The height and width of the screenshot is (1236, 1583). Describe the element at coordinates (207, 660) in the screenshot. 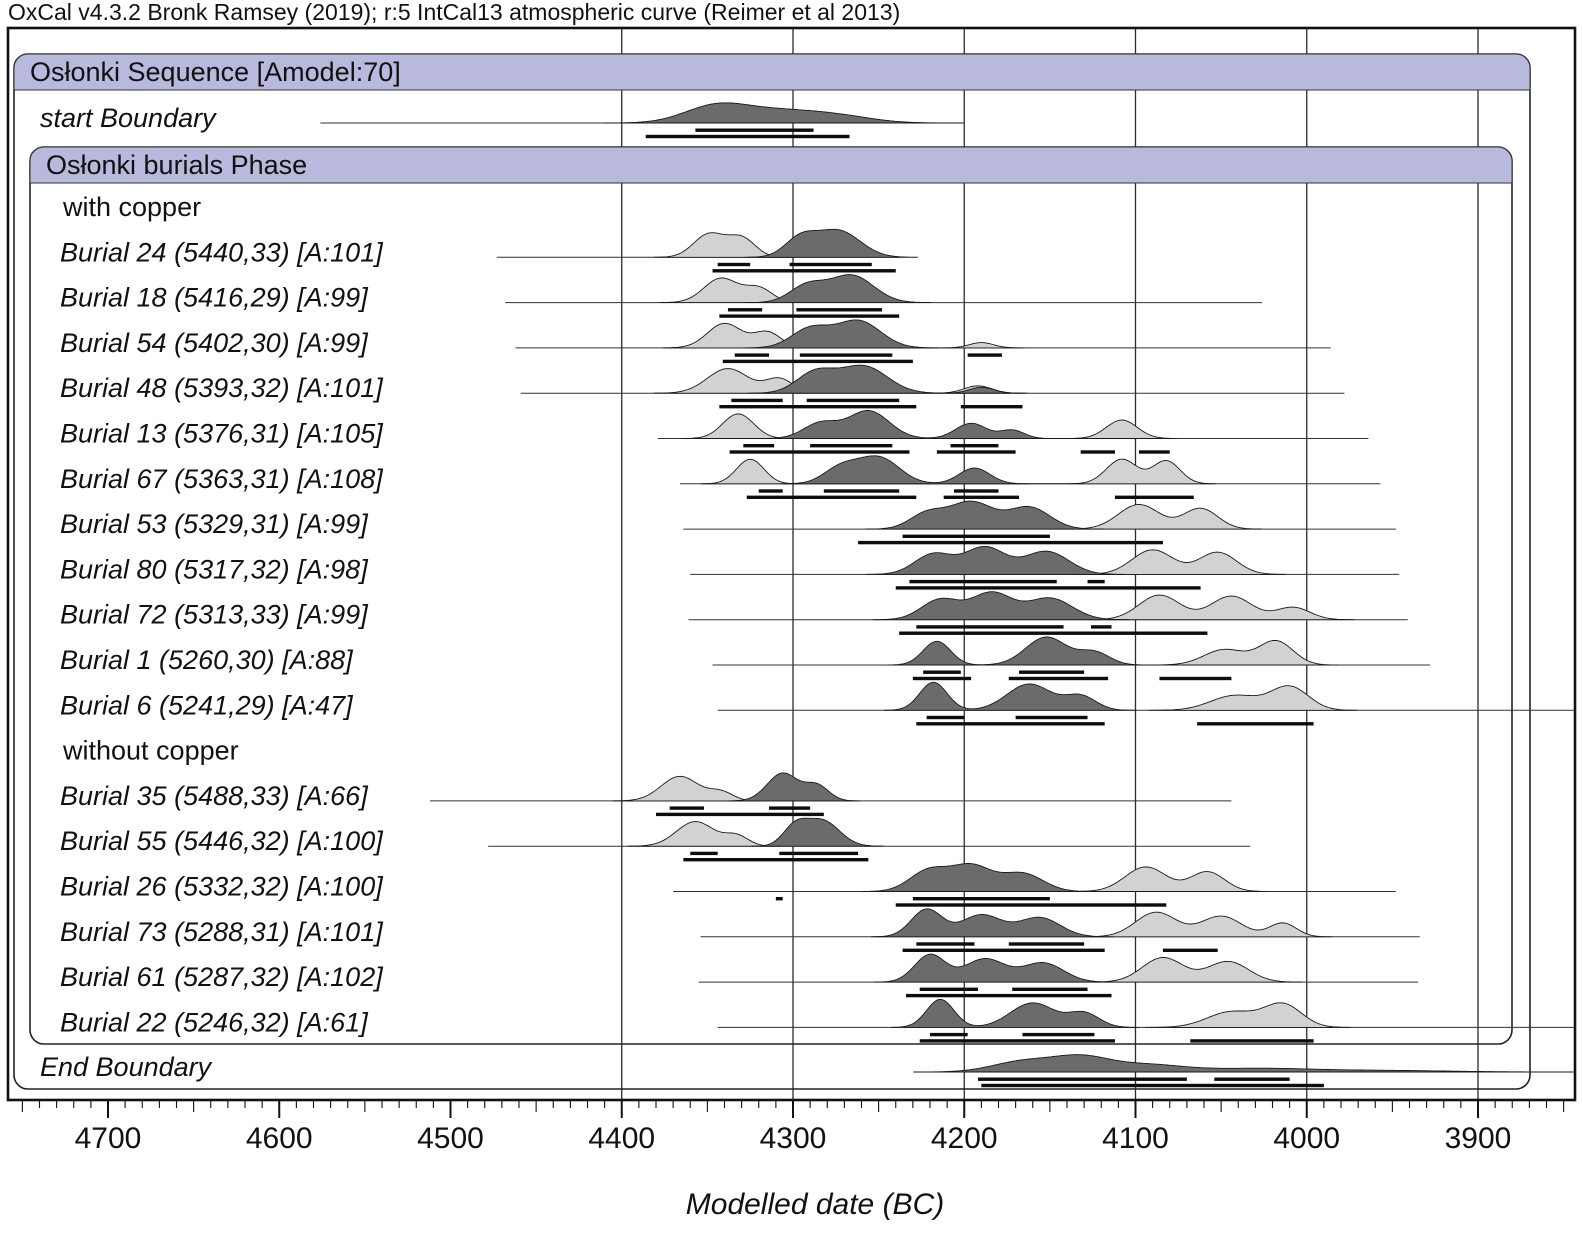

I see `row-label: Burial 1 (5260,30) [A:88]` at that location.